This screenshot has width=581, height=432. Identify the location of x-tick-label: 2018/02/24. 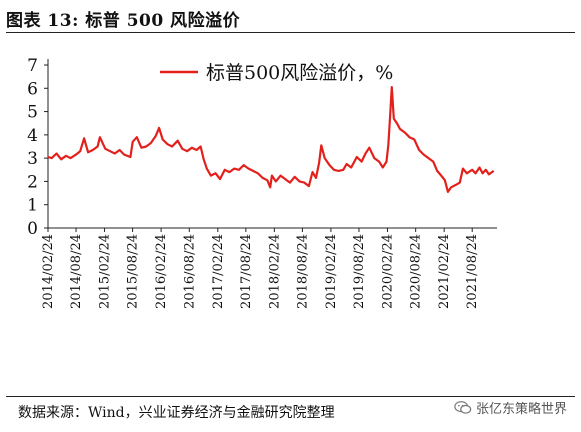
(274, 271).